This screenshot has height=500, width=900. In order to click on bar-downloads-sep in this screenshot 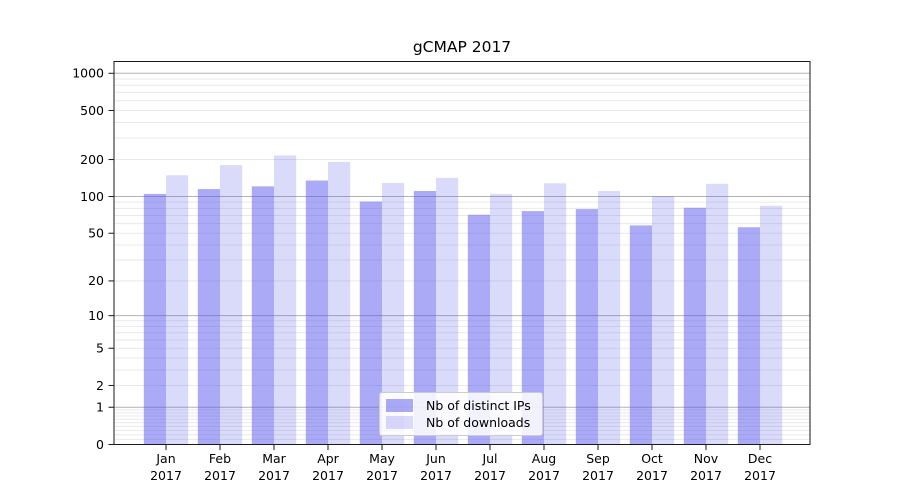, I will do `click(609, 317)`.